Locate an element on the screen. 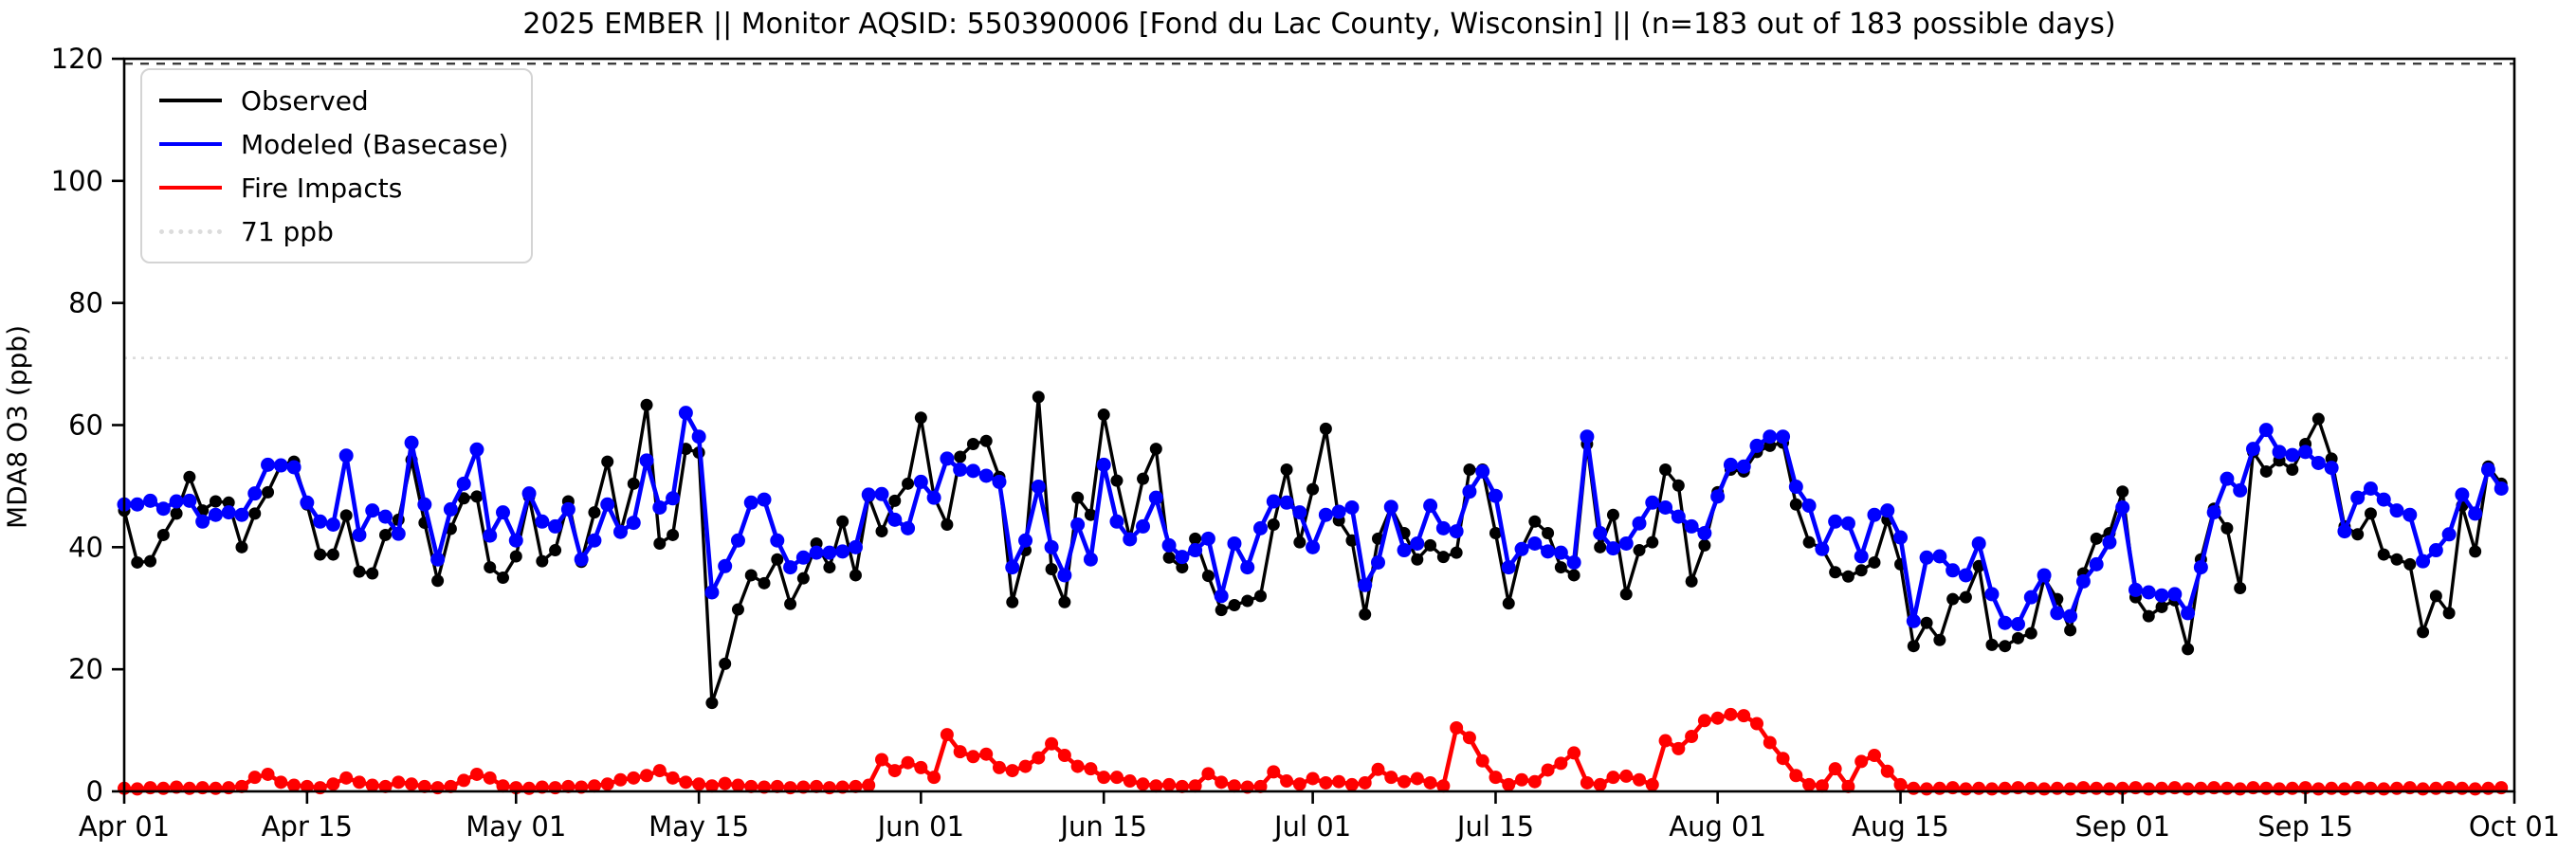 The width and height of the screenshot is (2576, 853). legend-swatch-modeled is located at coordinates (190, 144).